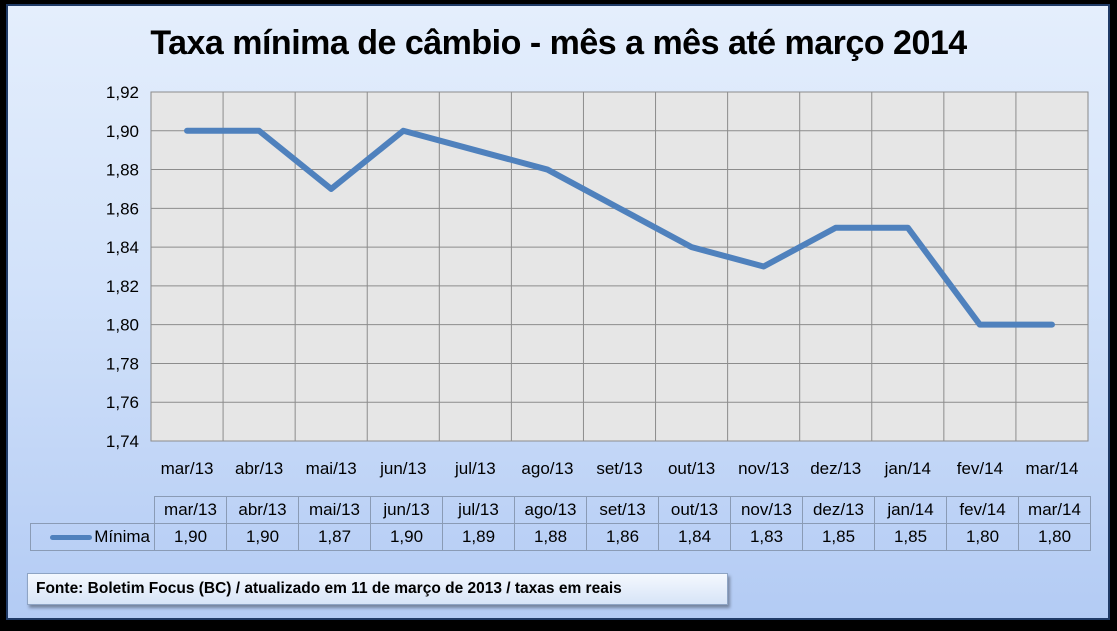 The height and width of the screenshot is (631, 1117). Describe the element at coordinates (122, 170) in the screenshot. I see `y-tick-label: 1,88` at that location.